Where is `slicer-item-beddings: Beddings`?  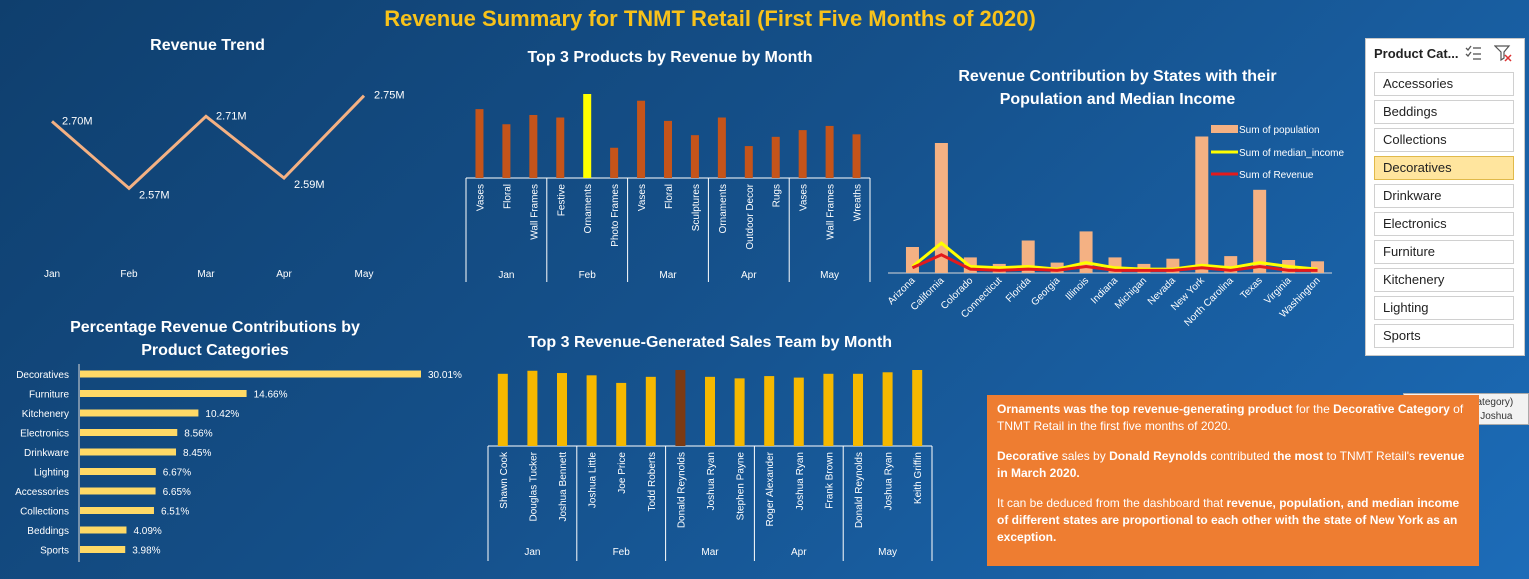
slicer-item-beddings: Beddings is located at coordinates (1444, 112).